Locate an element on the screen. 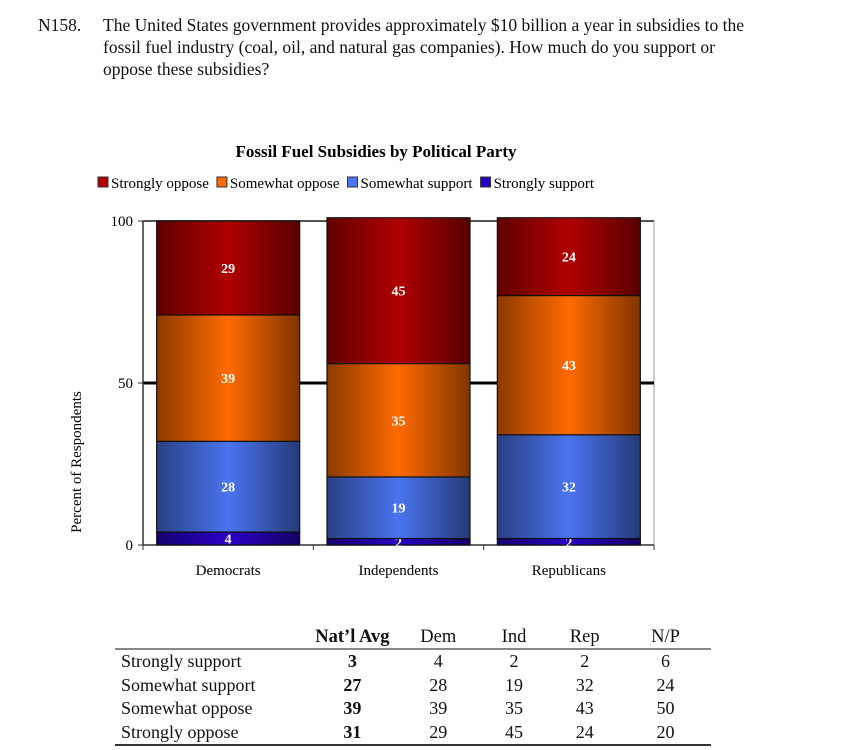 This screenshot has width=864, height=750. x-tick-label: Independents is located at coordinates (399, 571).